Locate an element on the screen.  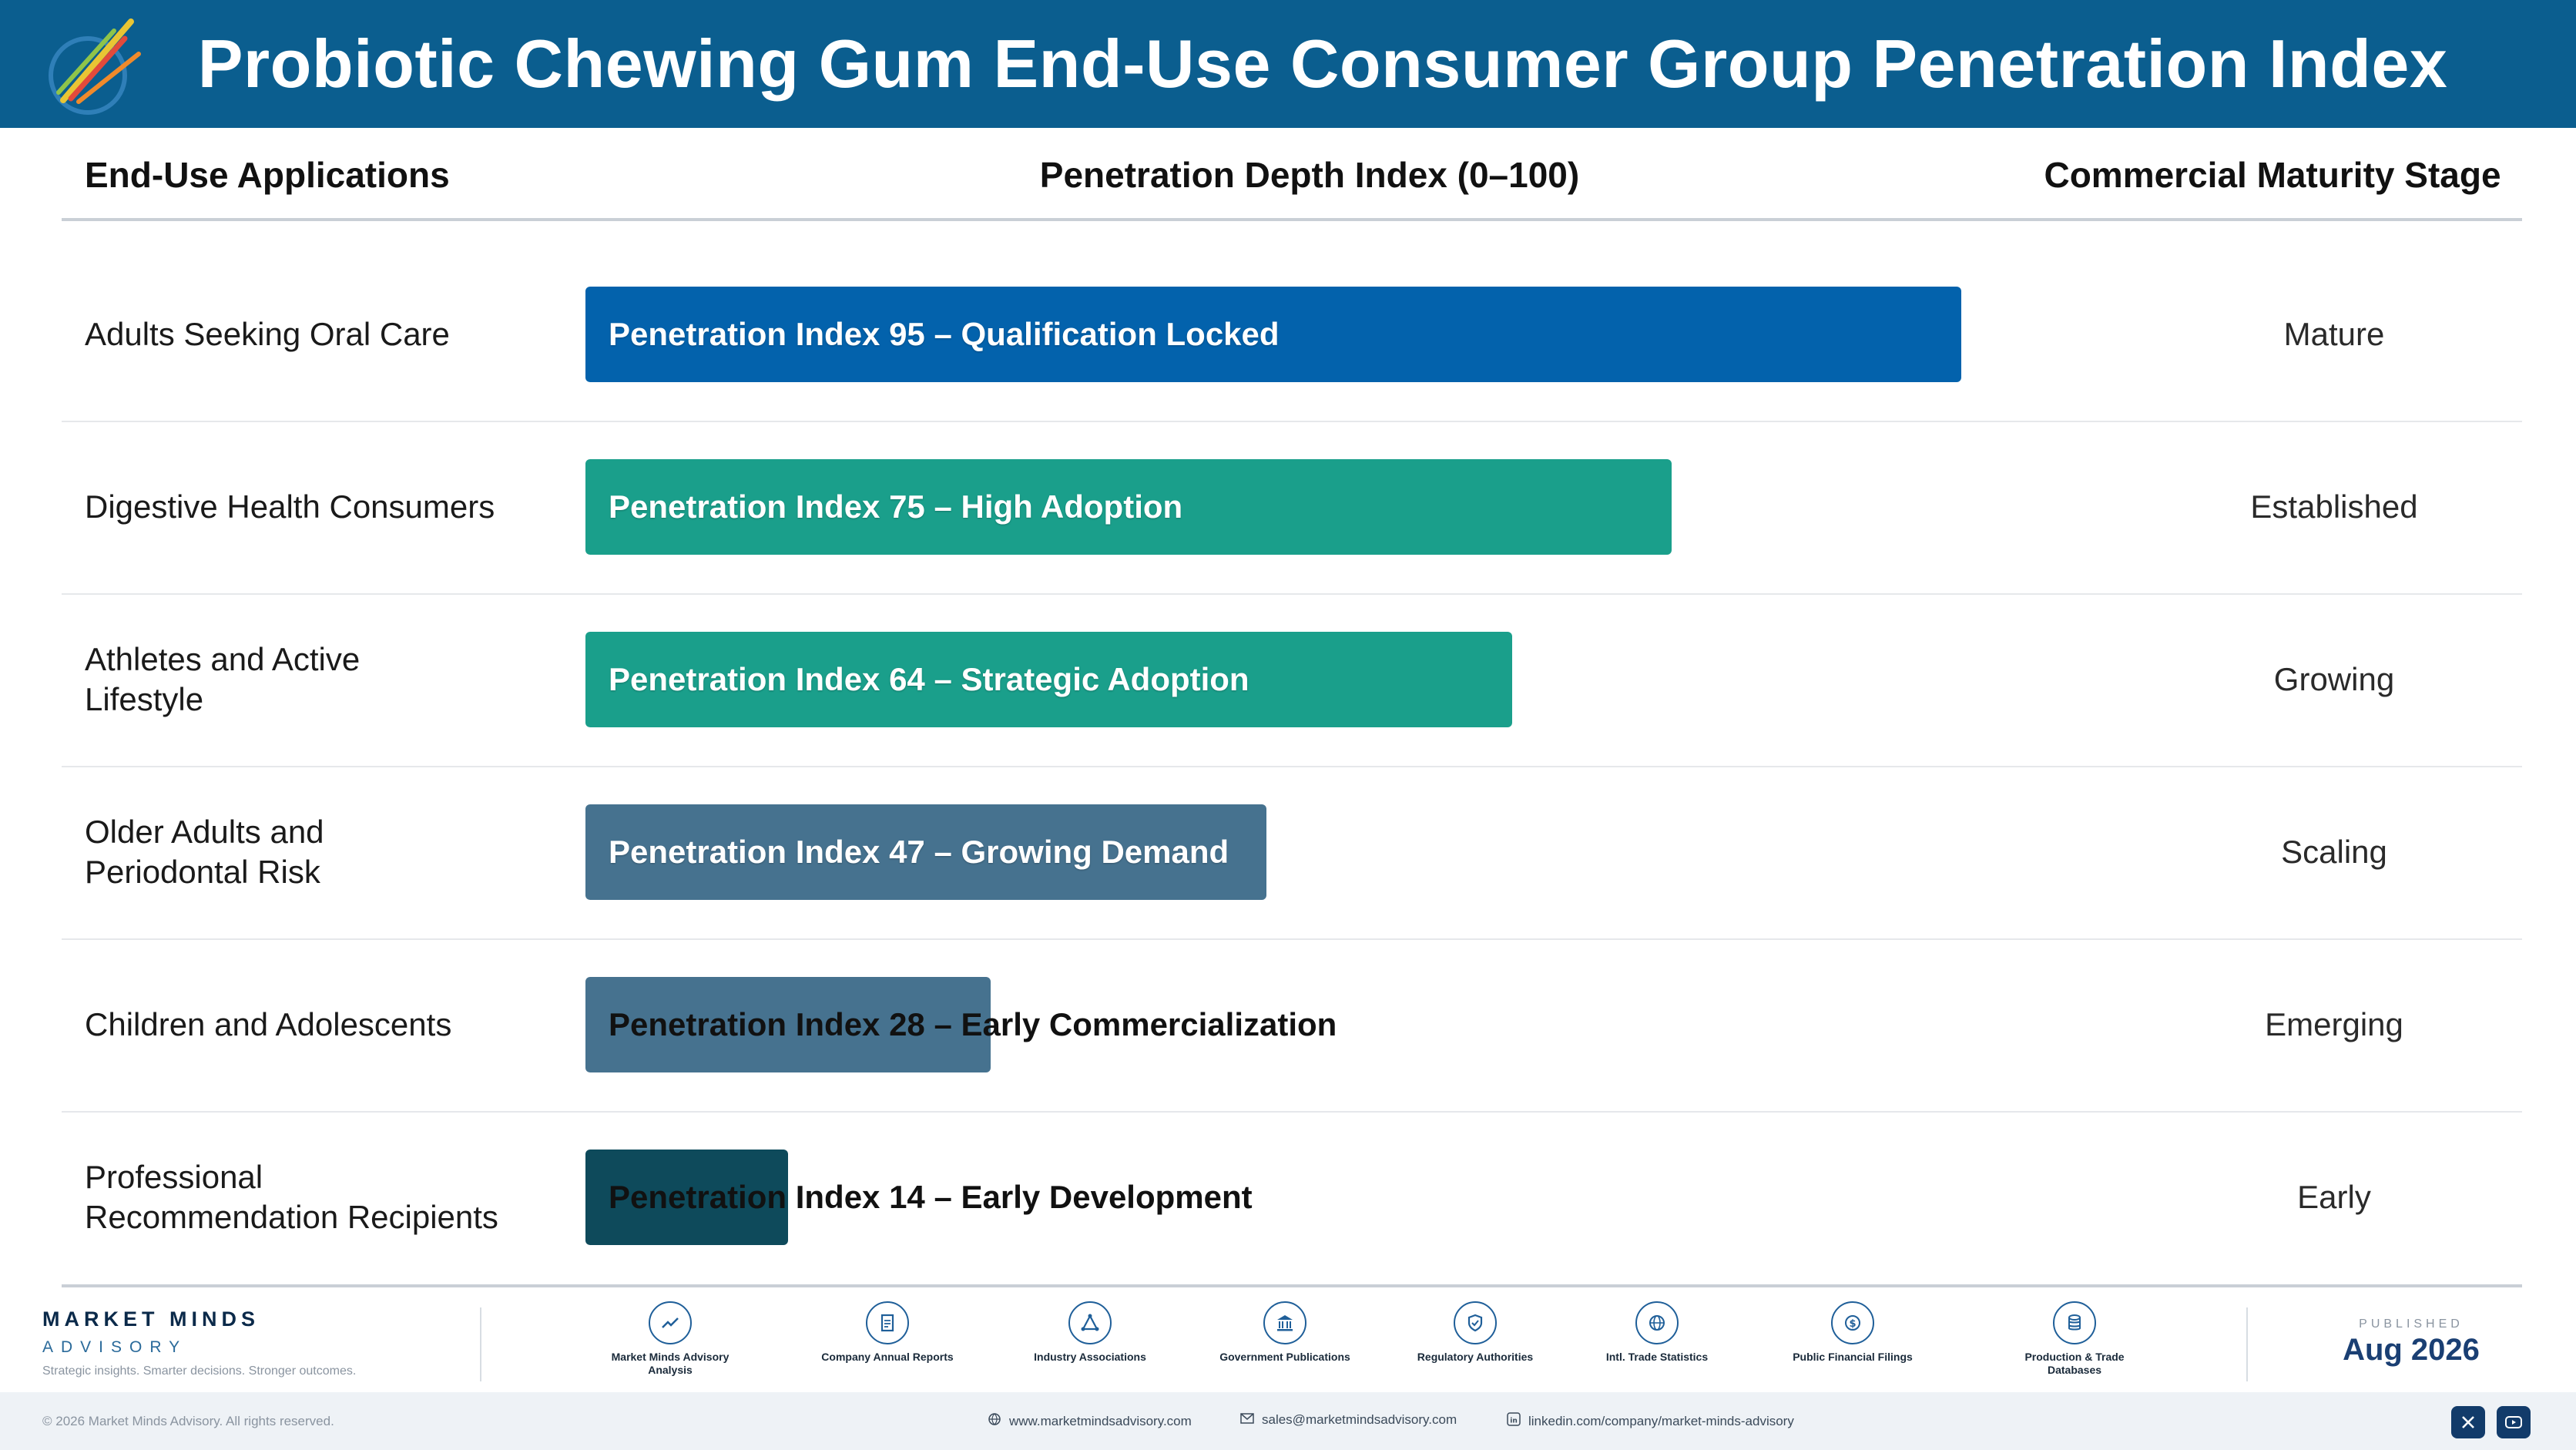
source-label: Company Annual Reports is located at coordinates (887, 1357).